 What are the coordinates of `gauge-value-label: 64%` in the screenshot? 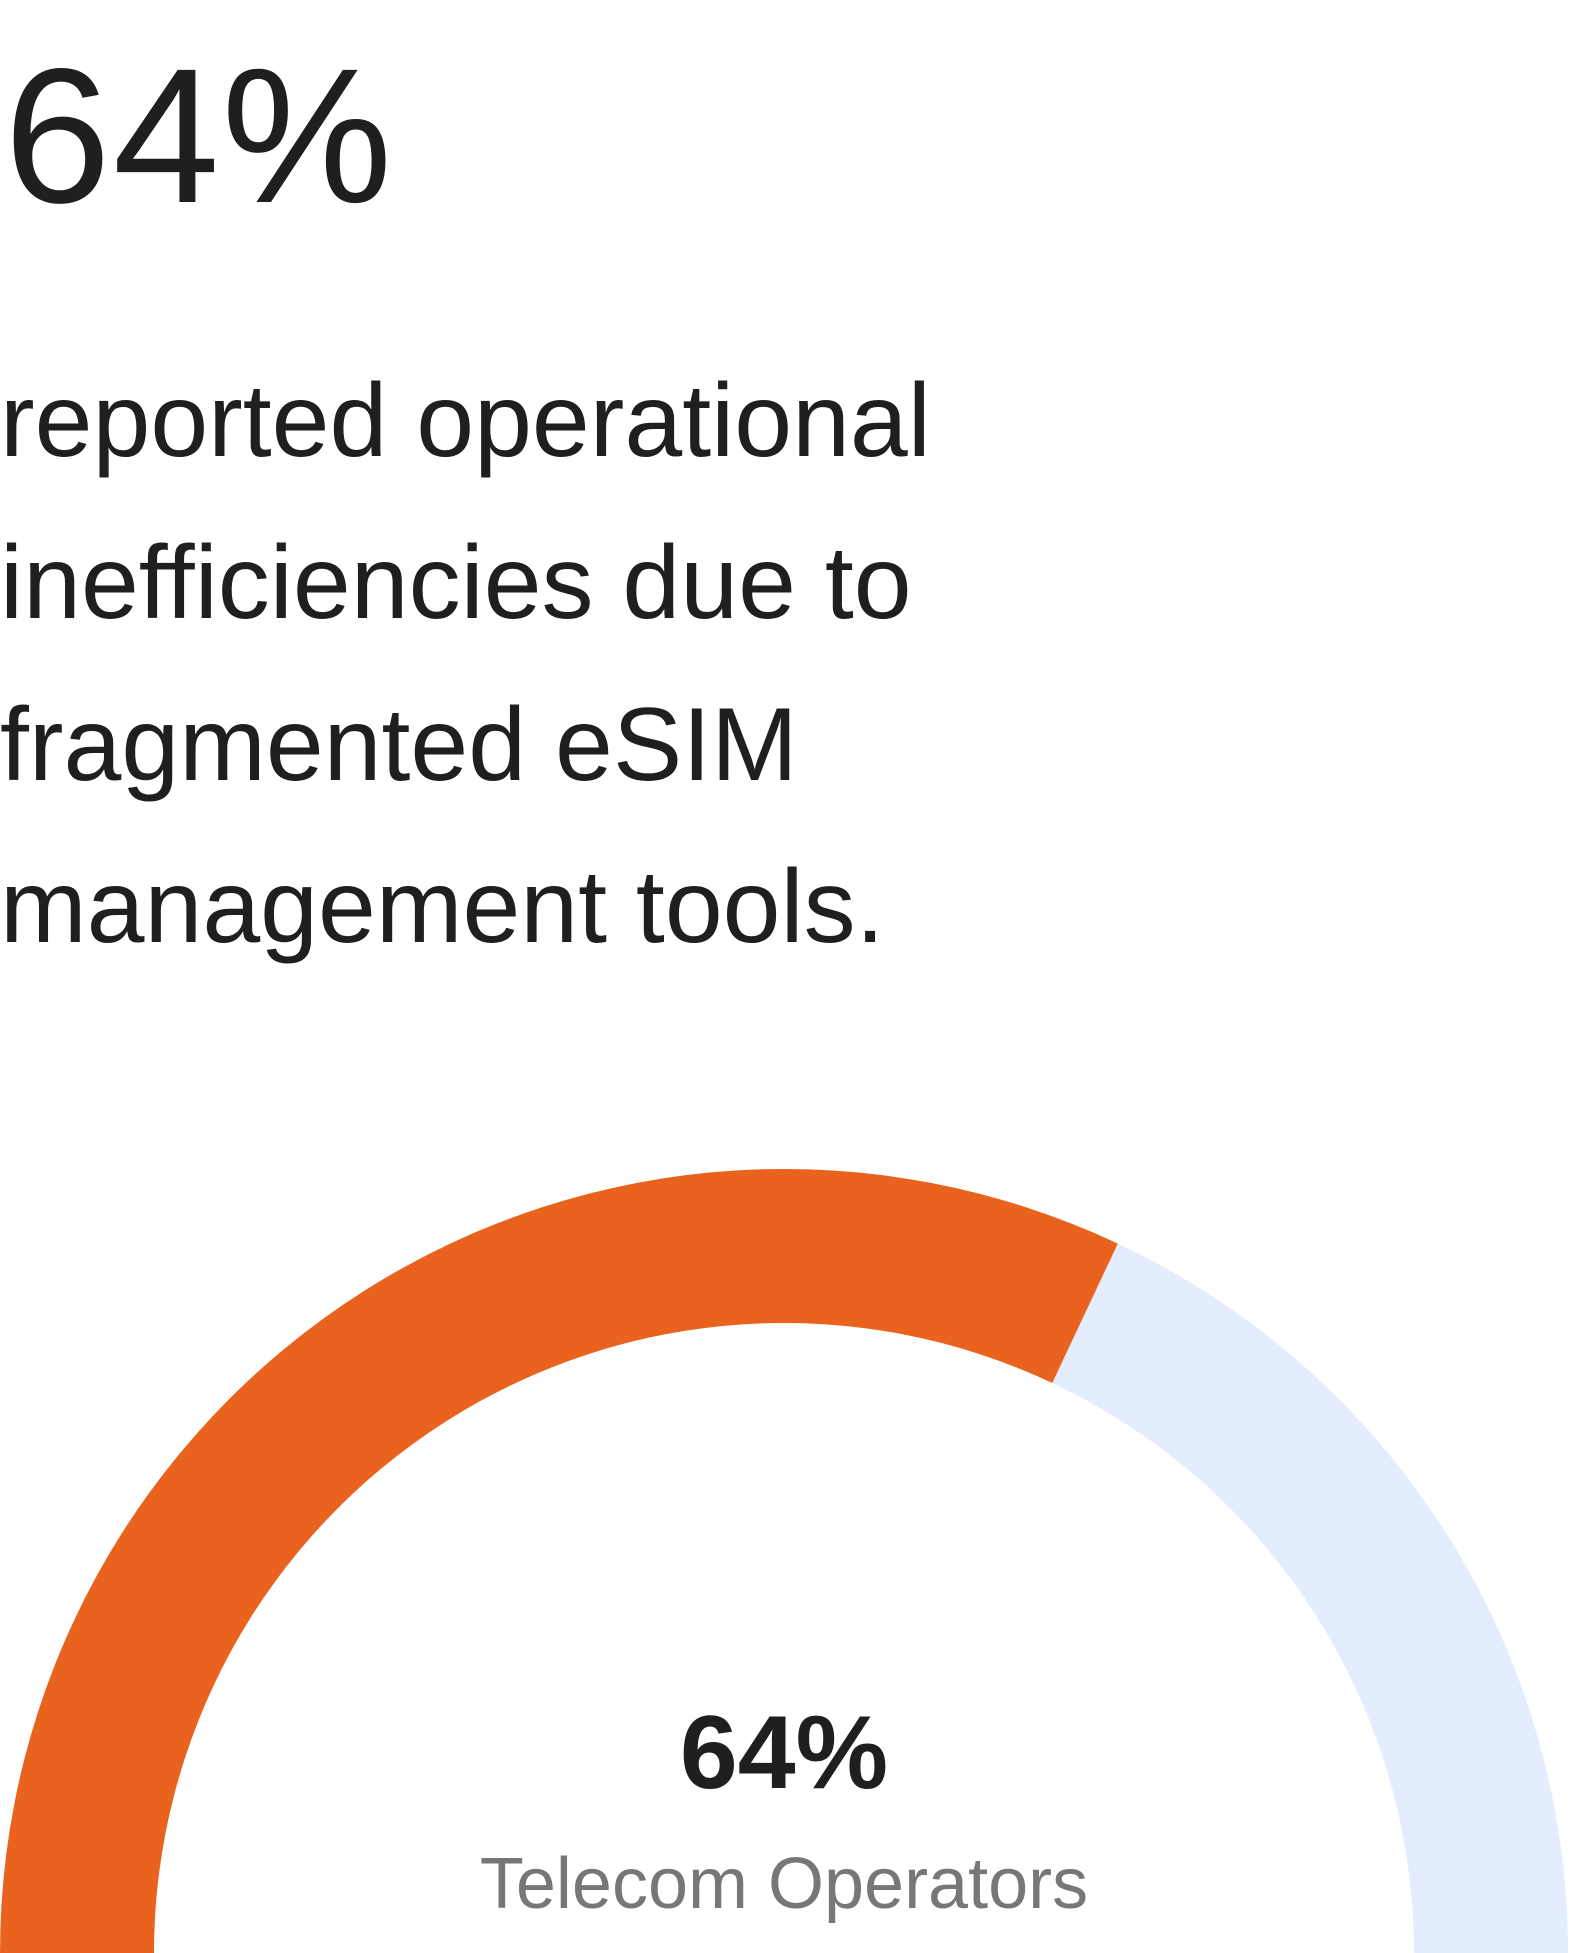 It's located at (784, 1753).